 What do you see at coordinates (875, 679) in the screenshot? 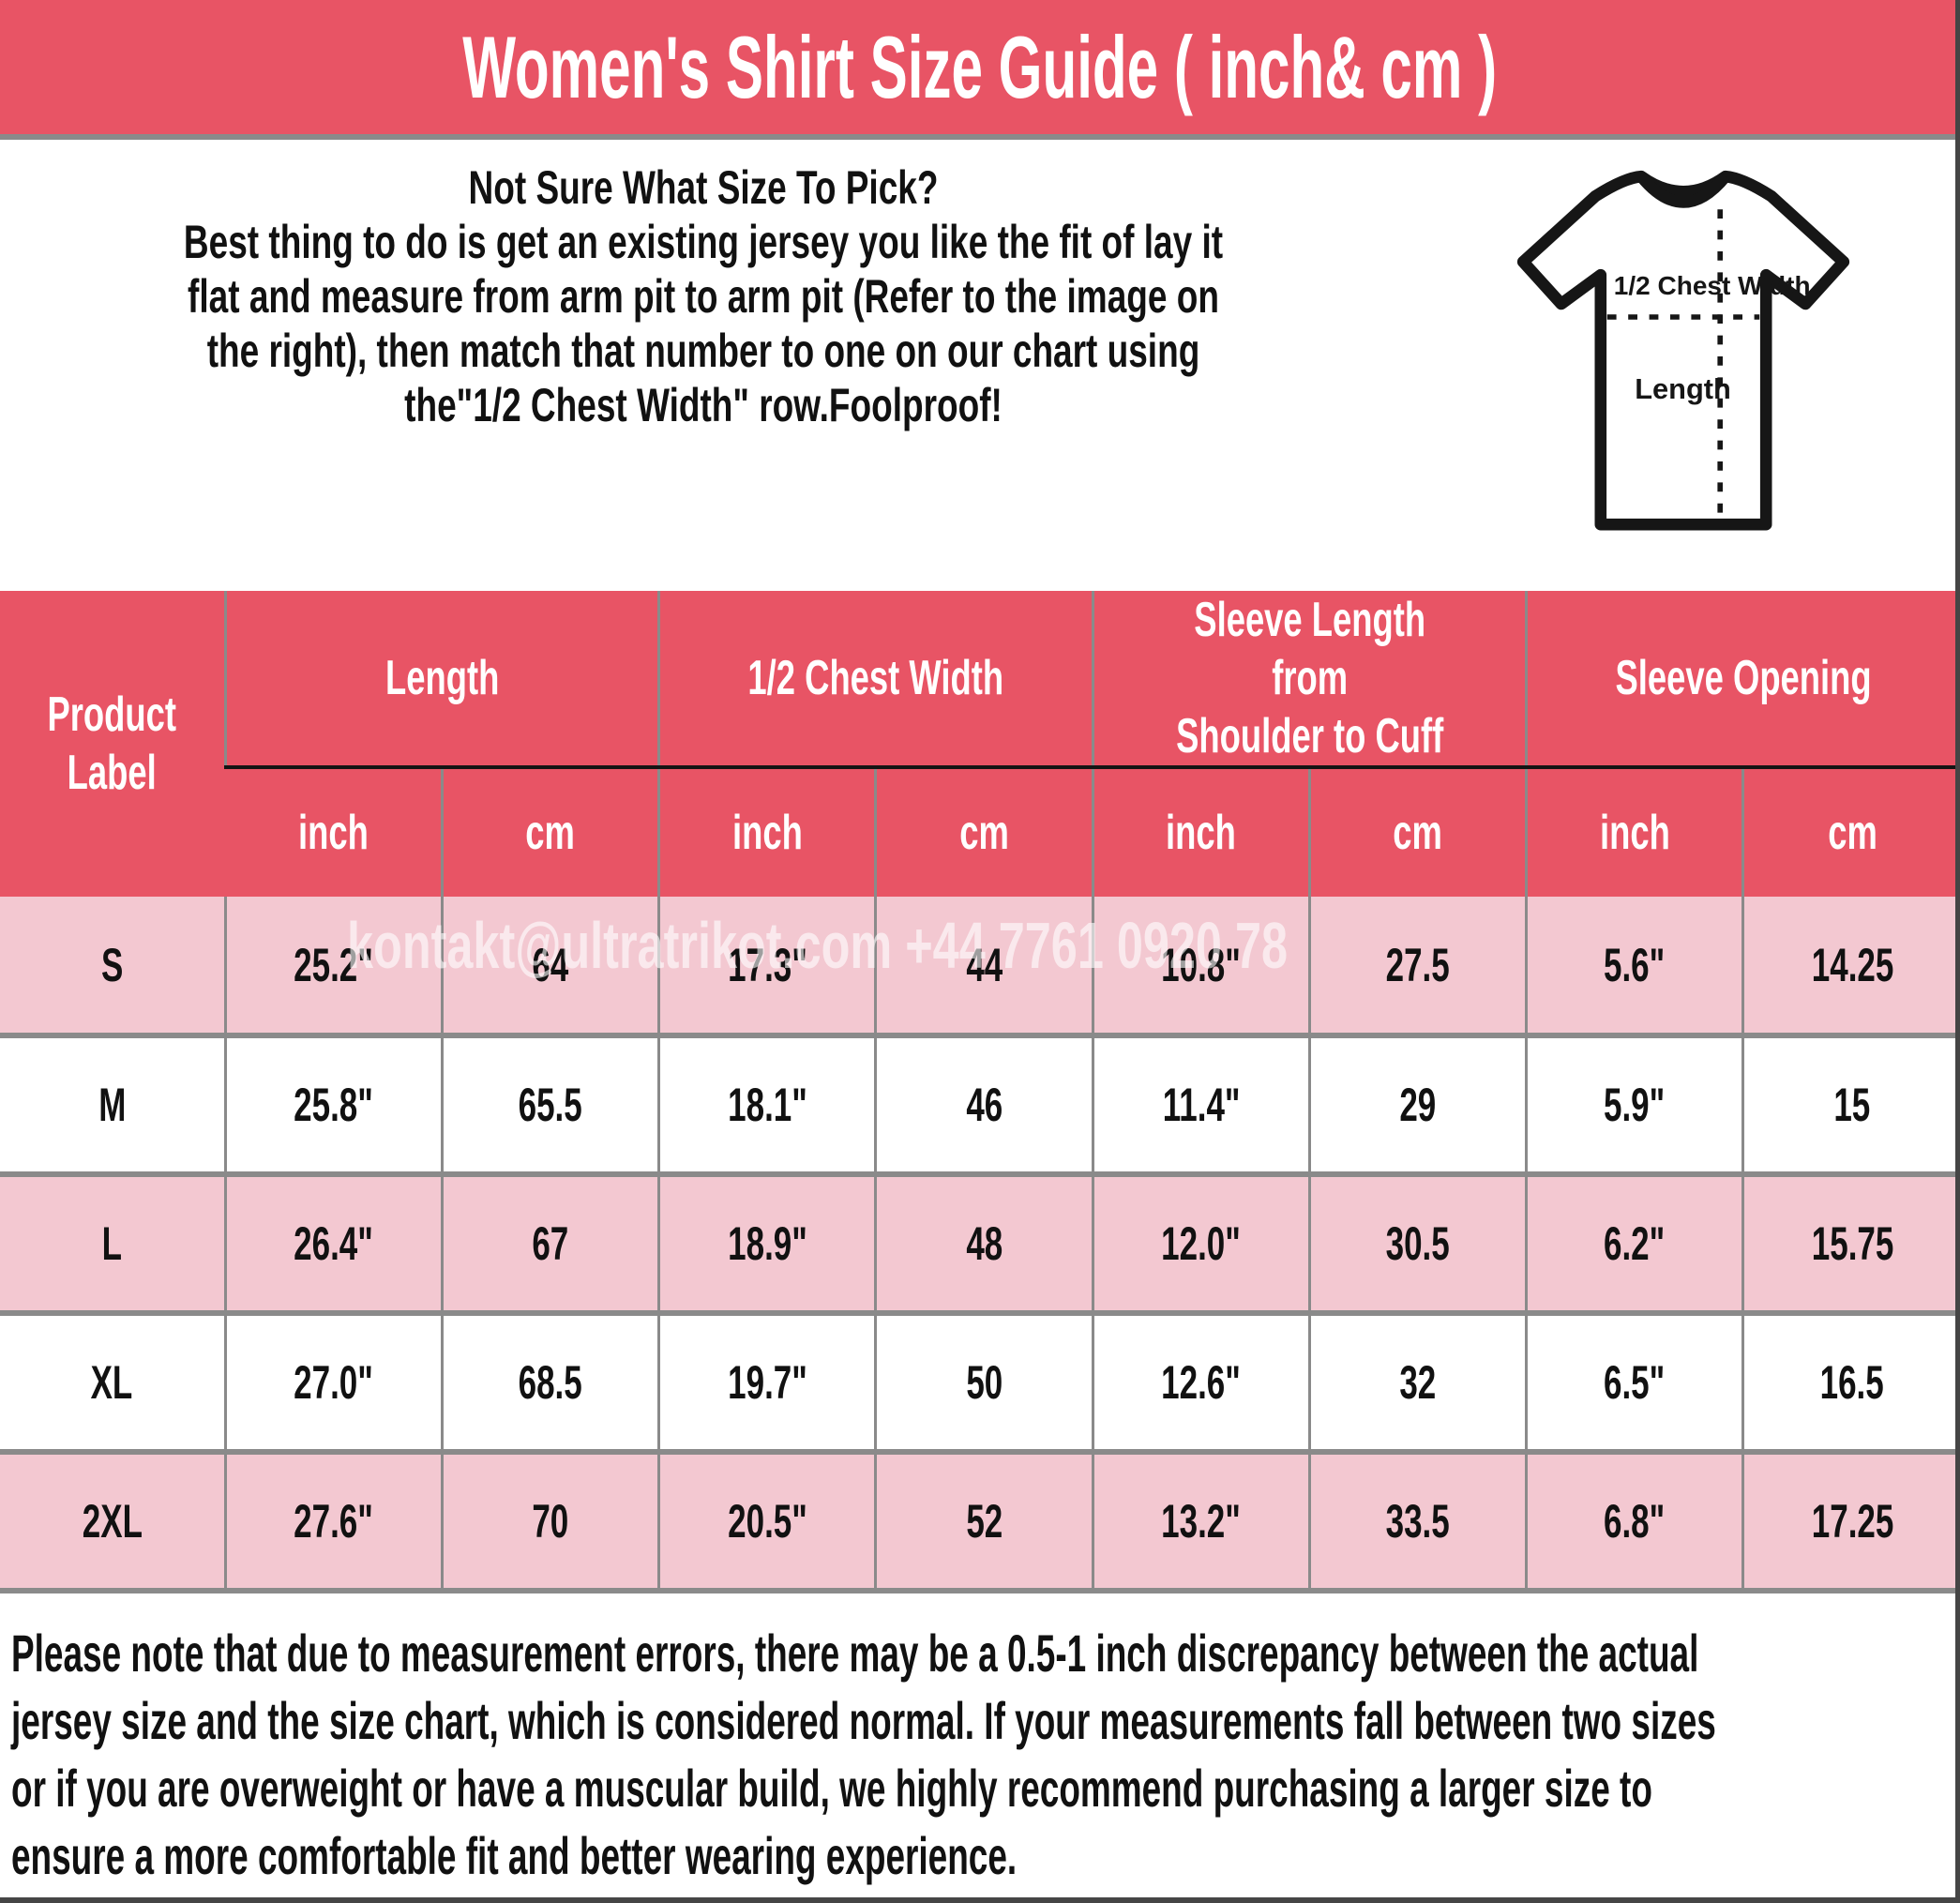
I see `column-header-chest-width: 1/2 Chest Width` at bounding box center [875, 679].